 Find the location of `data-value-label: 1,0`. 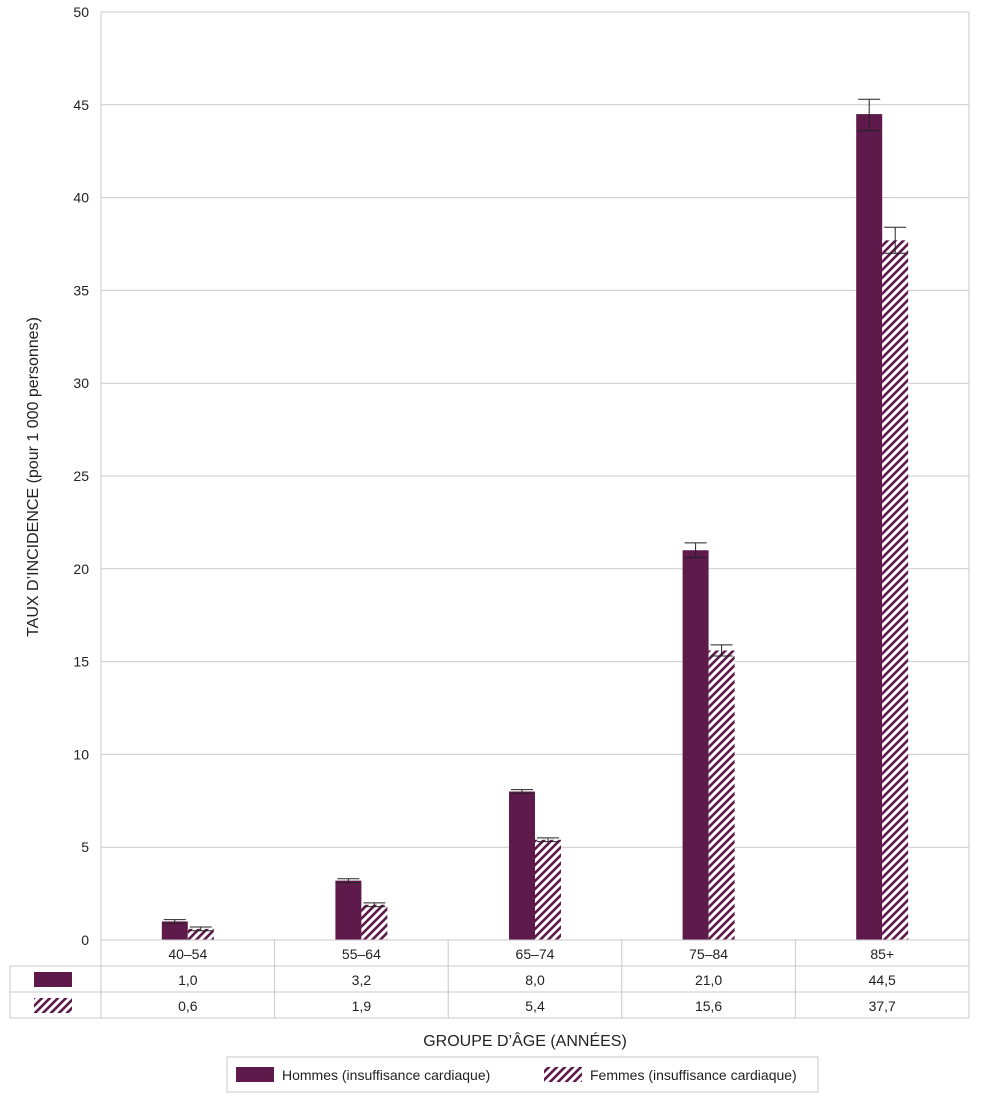

data-value-label: 1,0 is located at coordinates (188, 980).